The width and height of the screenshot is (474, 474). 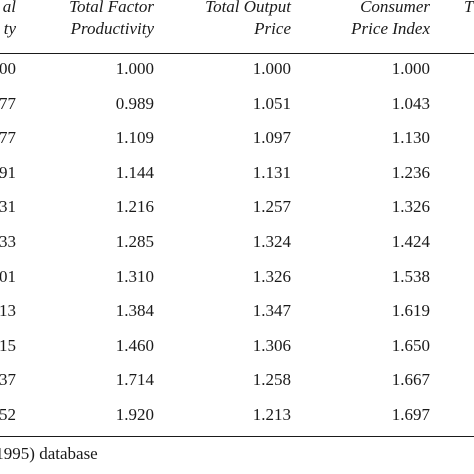 What do you see at coordinates (8, 345) in the screenshot?
I see `table-cell: 15` at bounding box center [8, 345].